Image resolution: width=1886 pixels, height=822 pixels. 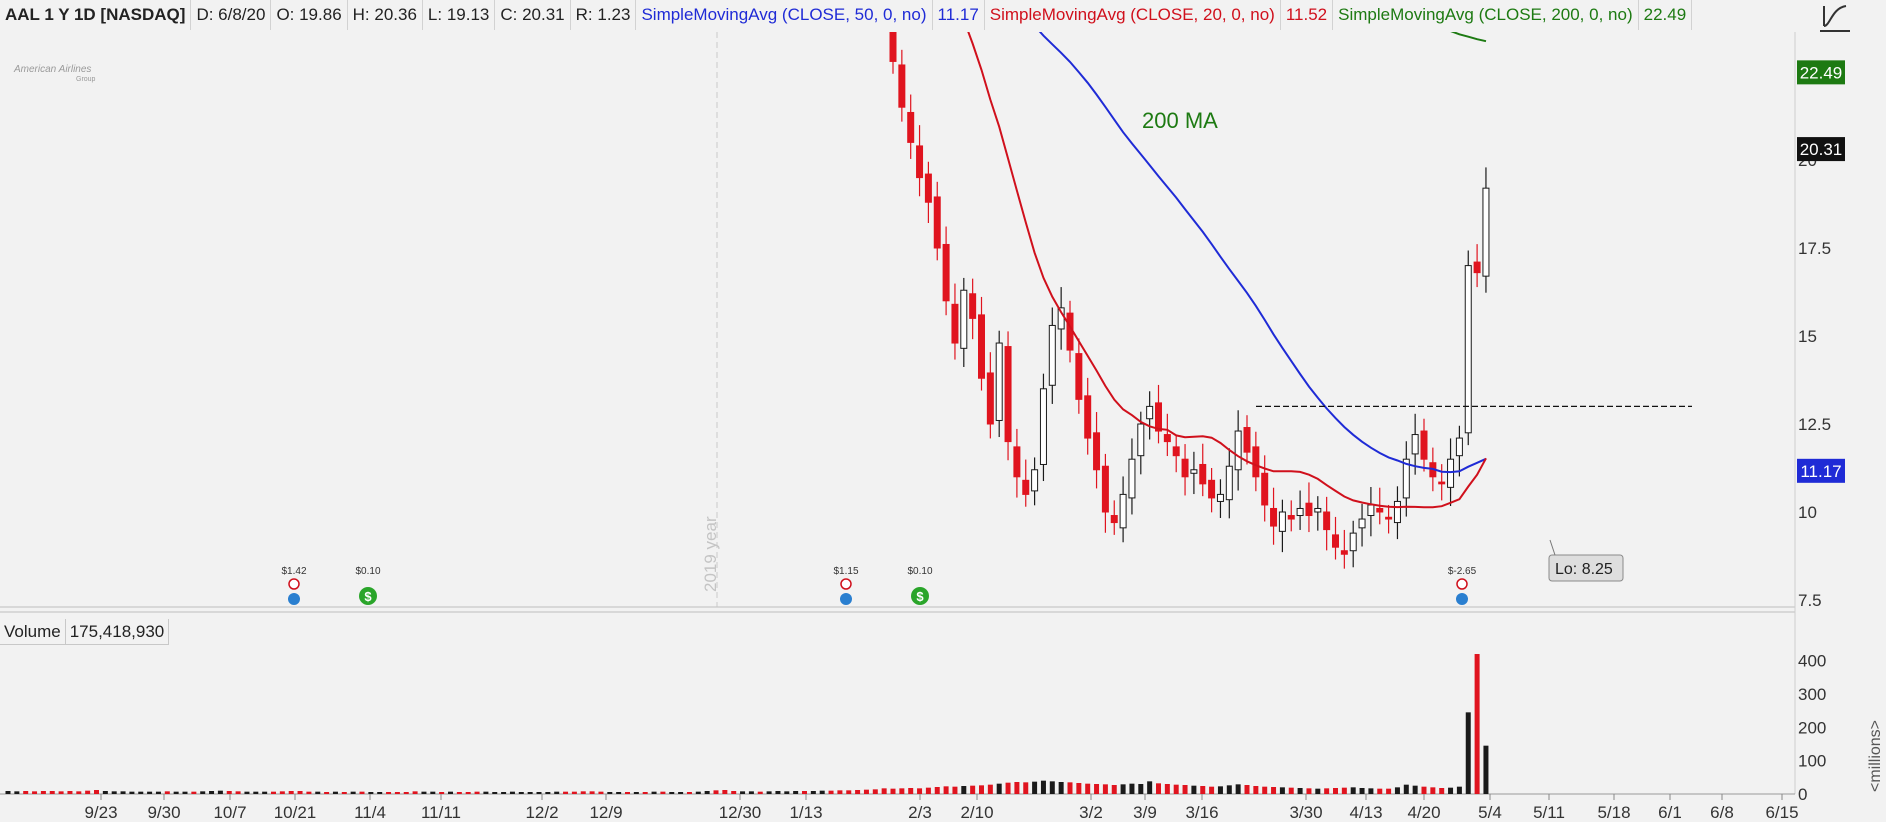 What do you see at coordinates (1201, 812) in the screenshot?
I see `x-tick-label: 3/16` at bounding box center [1201, 812].